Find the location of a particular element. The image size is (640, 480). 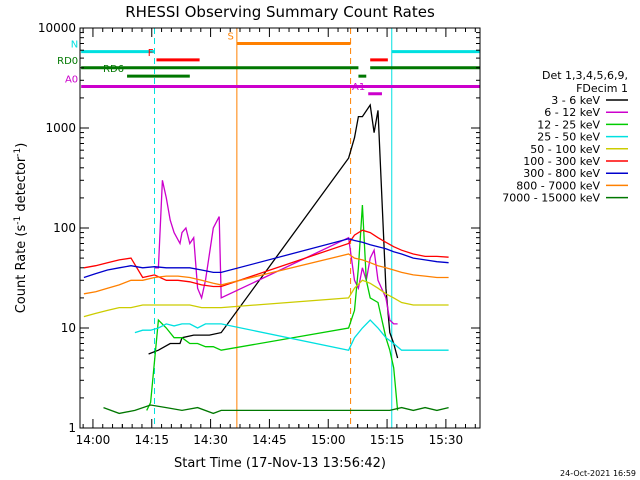

legend-header-line-2: FDecim 1 is located at coordinates (602, 88).